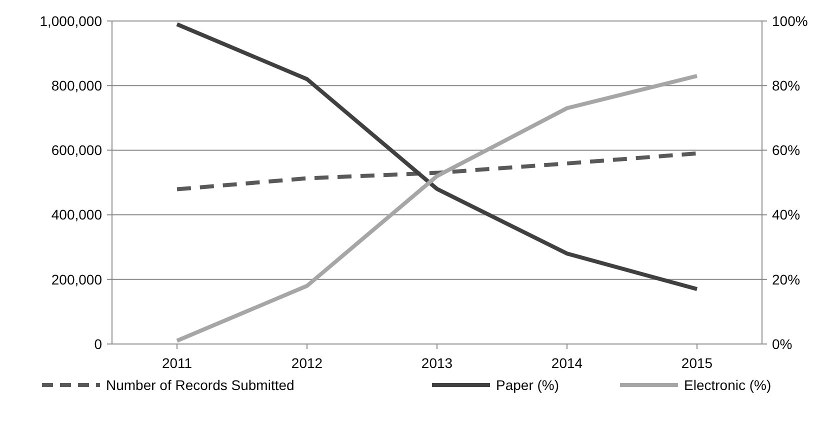 This screenshot has height=427, width=830. I want to click on x-tick-label: 2014, so click(567, 363).